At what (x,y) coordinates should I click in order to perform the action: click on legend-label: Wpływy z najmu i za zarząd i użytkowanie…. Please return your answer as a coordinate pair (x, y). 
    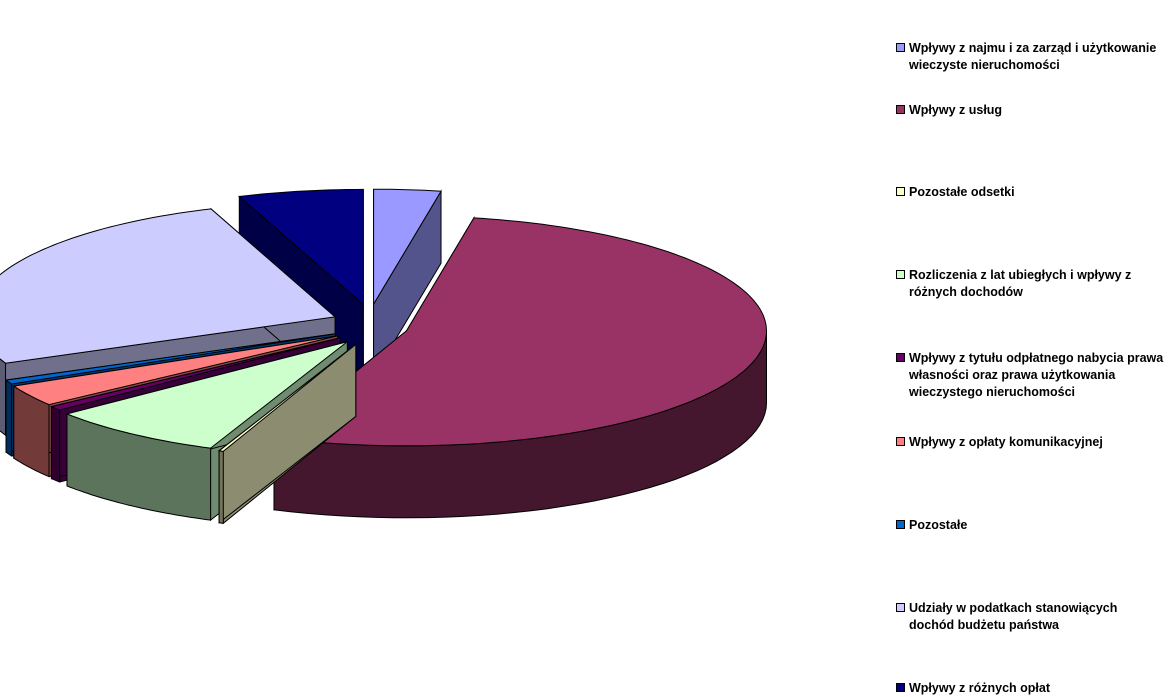
    Looking at the image, I should click on (1033, 56).